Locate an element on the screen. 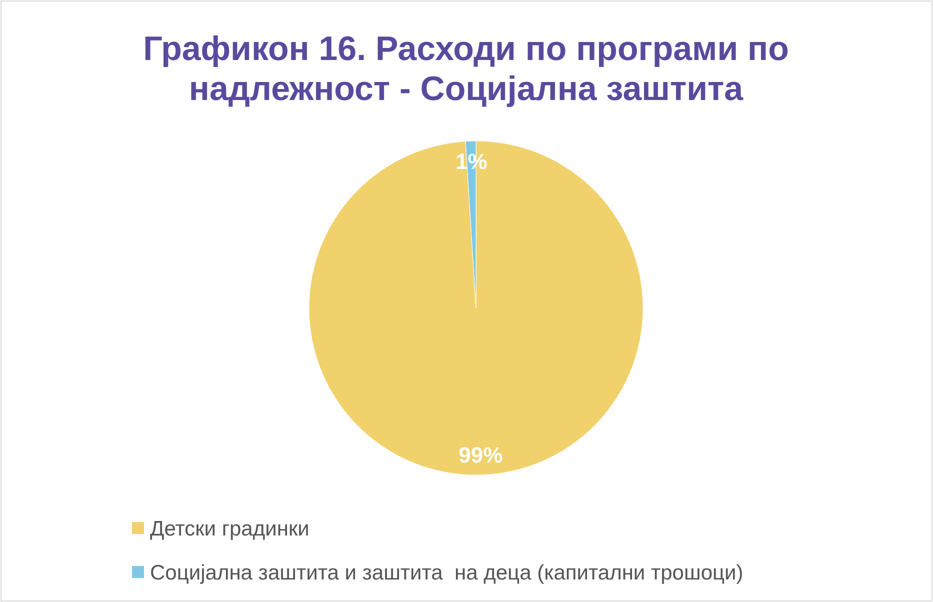 The width and height of the screenshot is (933, 602). legend-label: Социјална заштита и заштита на деца (капитални трошоци) is located at coordinates (447, 572).